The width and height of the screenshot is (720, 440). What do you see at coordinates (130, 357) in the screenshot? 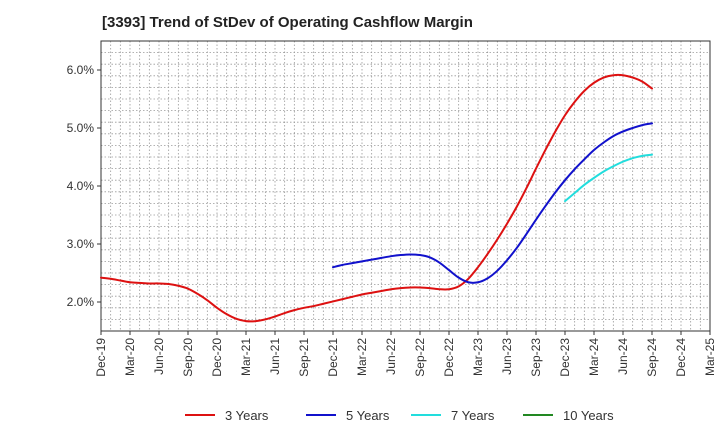
I see `x-tick-label: Mar-20` at bounding box center [130, 357].